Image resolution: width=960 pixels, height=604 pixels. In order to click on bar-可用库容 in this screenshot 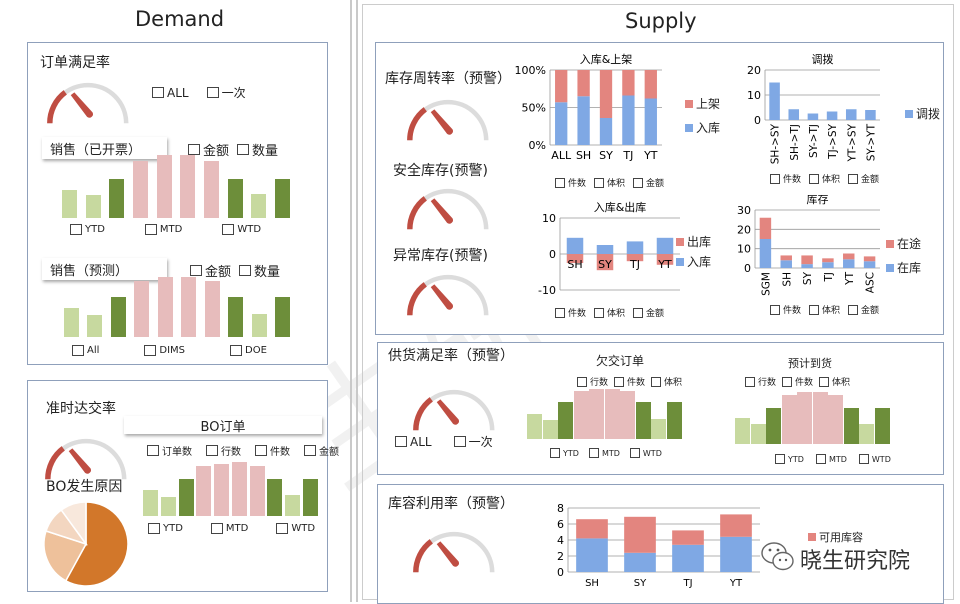, I will do `click(688, 537)`.